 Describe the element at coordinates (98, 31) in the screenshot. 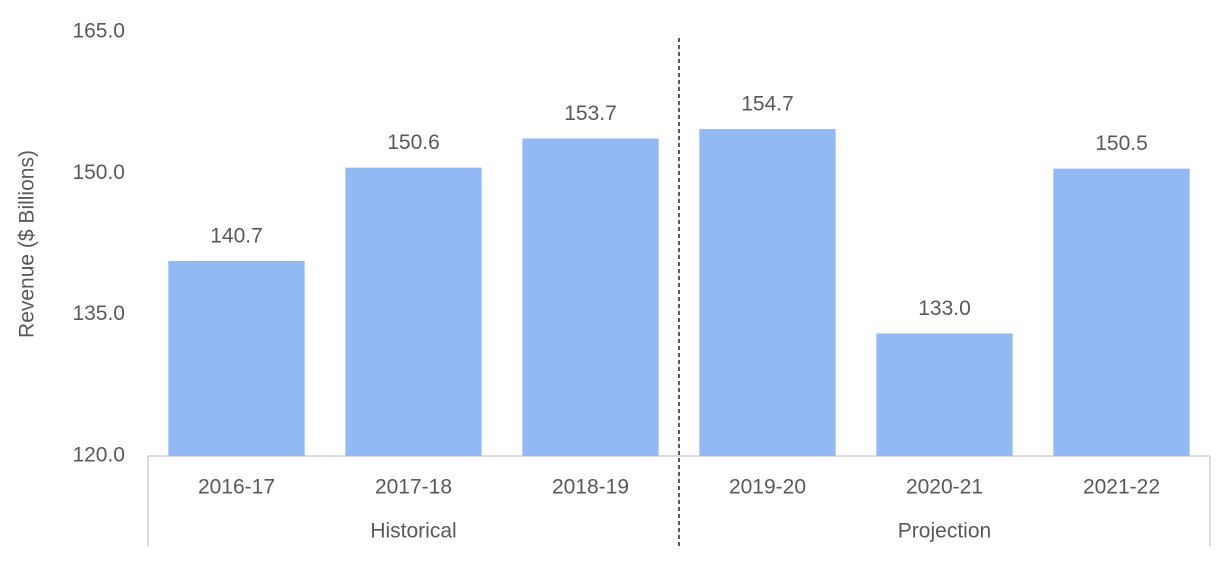

I see `y-tick-label: 165.0` at that location.